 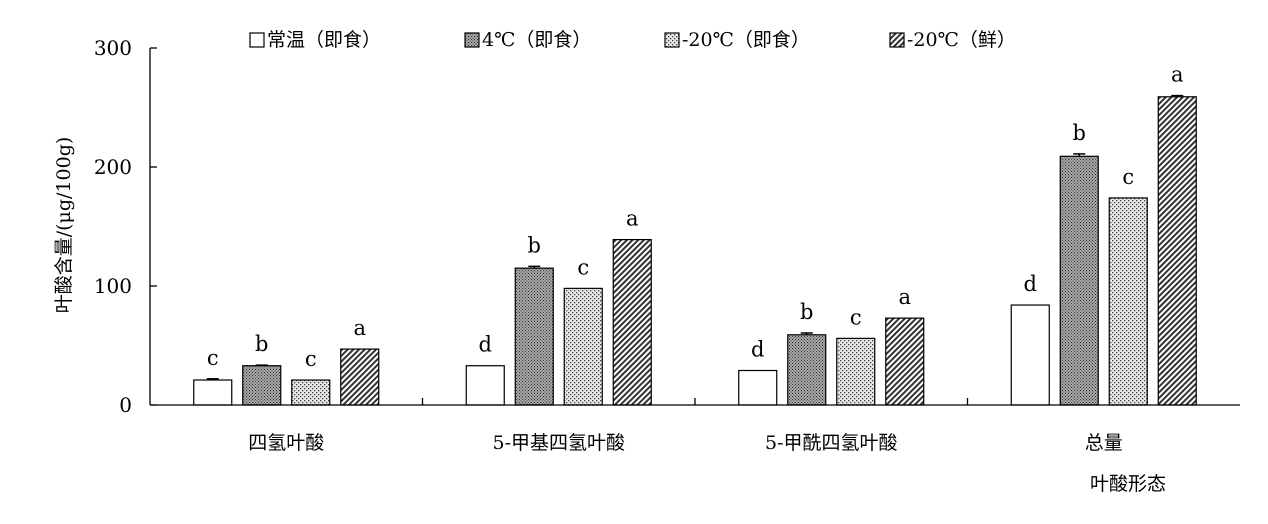 What do you see at coordinates (64, 225) in the screenshot?
I see `y-axis-label: 叶酸含量/(μg/100g)` at bounding box center [64, 225].